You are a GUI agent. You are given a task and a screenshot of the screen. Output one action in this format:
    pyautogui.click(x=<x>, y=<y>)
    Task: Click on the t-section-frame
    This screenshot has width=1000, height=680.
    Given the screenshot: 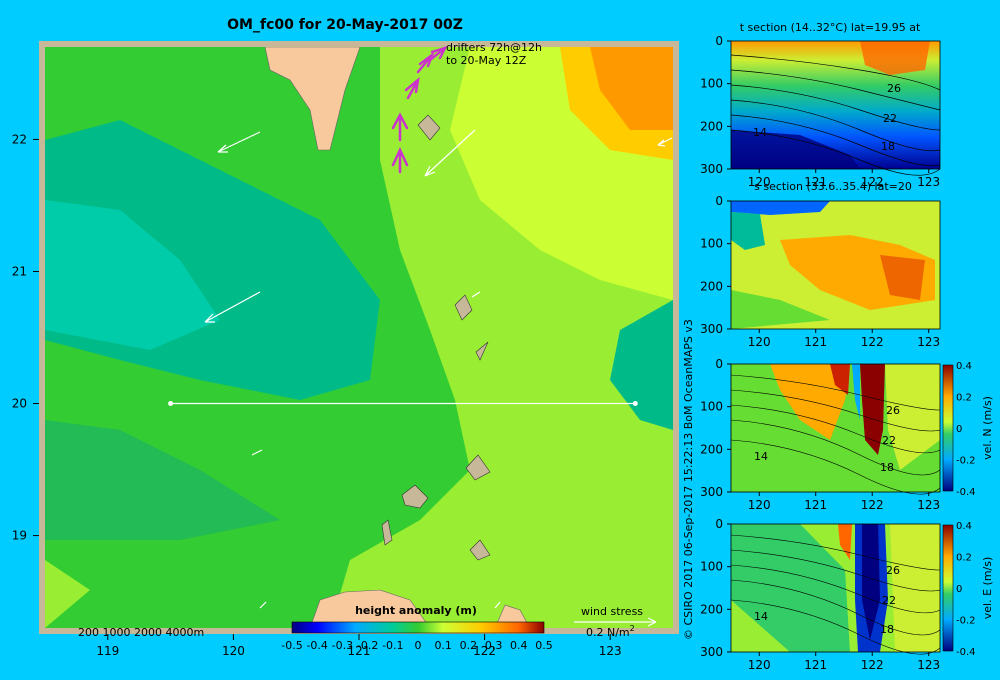 What is the action you would take?
    pyautogui.click(x=835, y=105)
    